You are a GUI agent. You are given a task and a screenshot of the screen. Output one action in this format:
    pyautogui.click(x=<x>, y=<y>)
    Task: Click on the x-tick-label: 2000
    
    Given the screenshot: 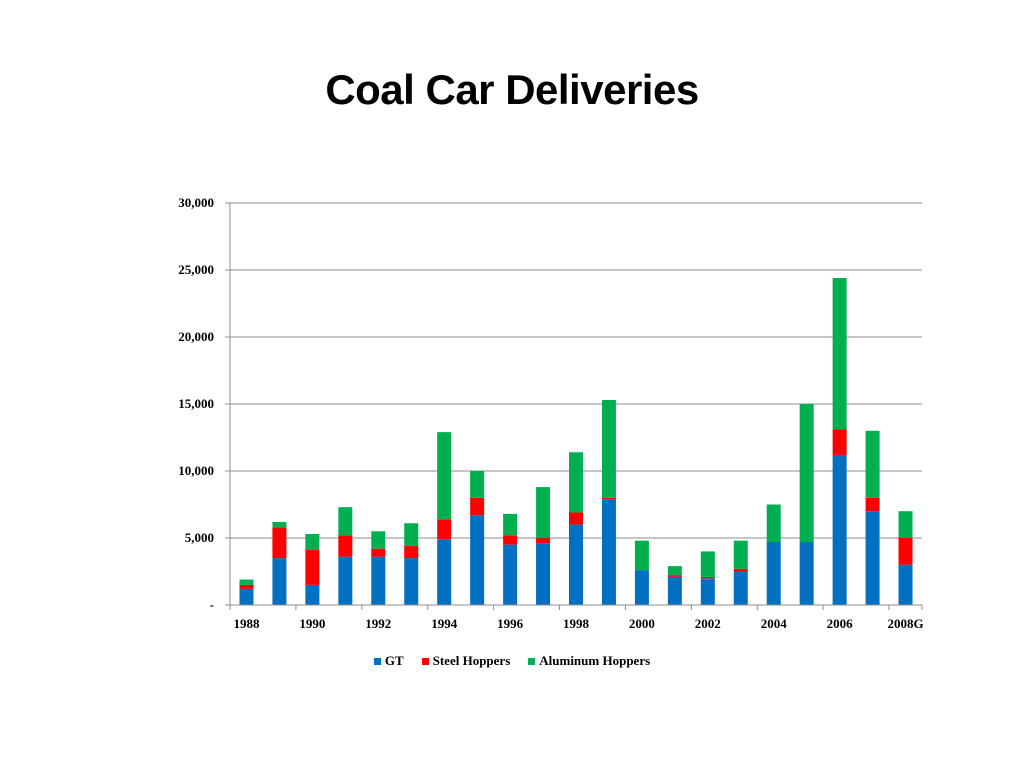 What is the action you would take?
    pyautogui.click(x=642, y=623)
    